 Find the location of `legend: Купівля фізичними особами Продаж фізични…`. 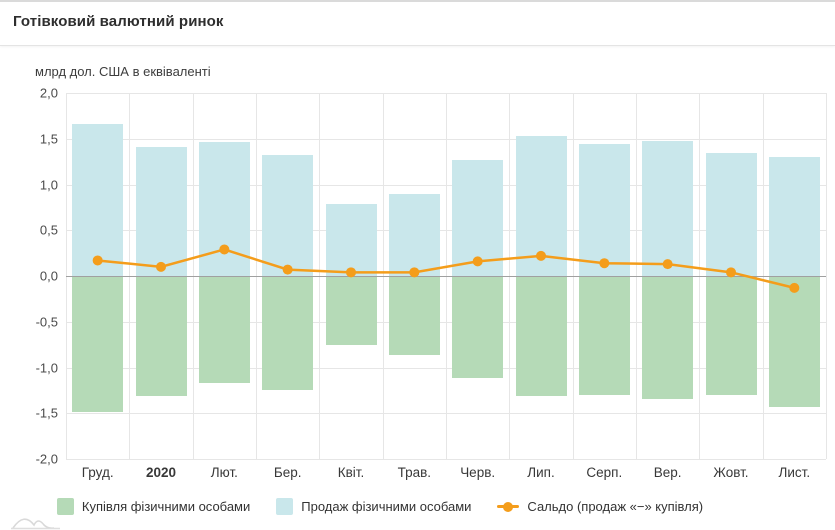

legend: Купівля фізичними особами Продаж фізични… is located at coordinates (380, 506).